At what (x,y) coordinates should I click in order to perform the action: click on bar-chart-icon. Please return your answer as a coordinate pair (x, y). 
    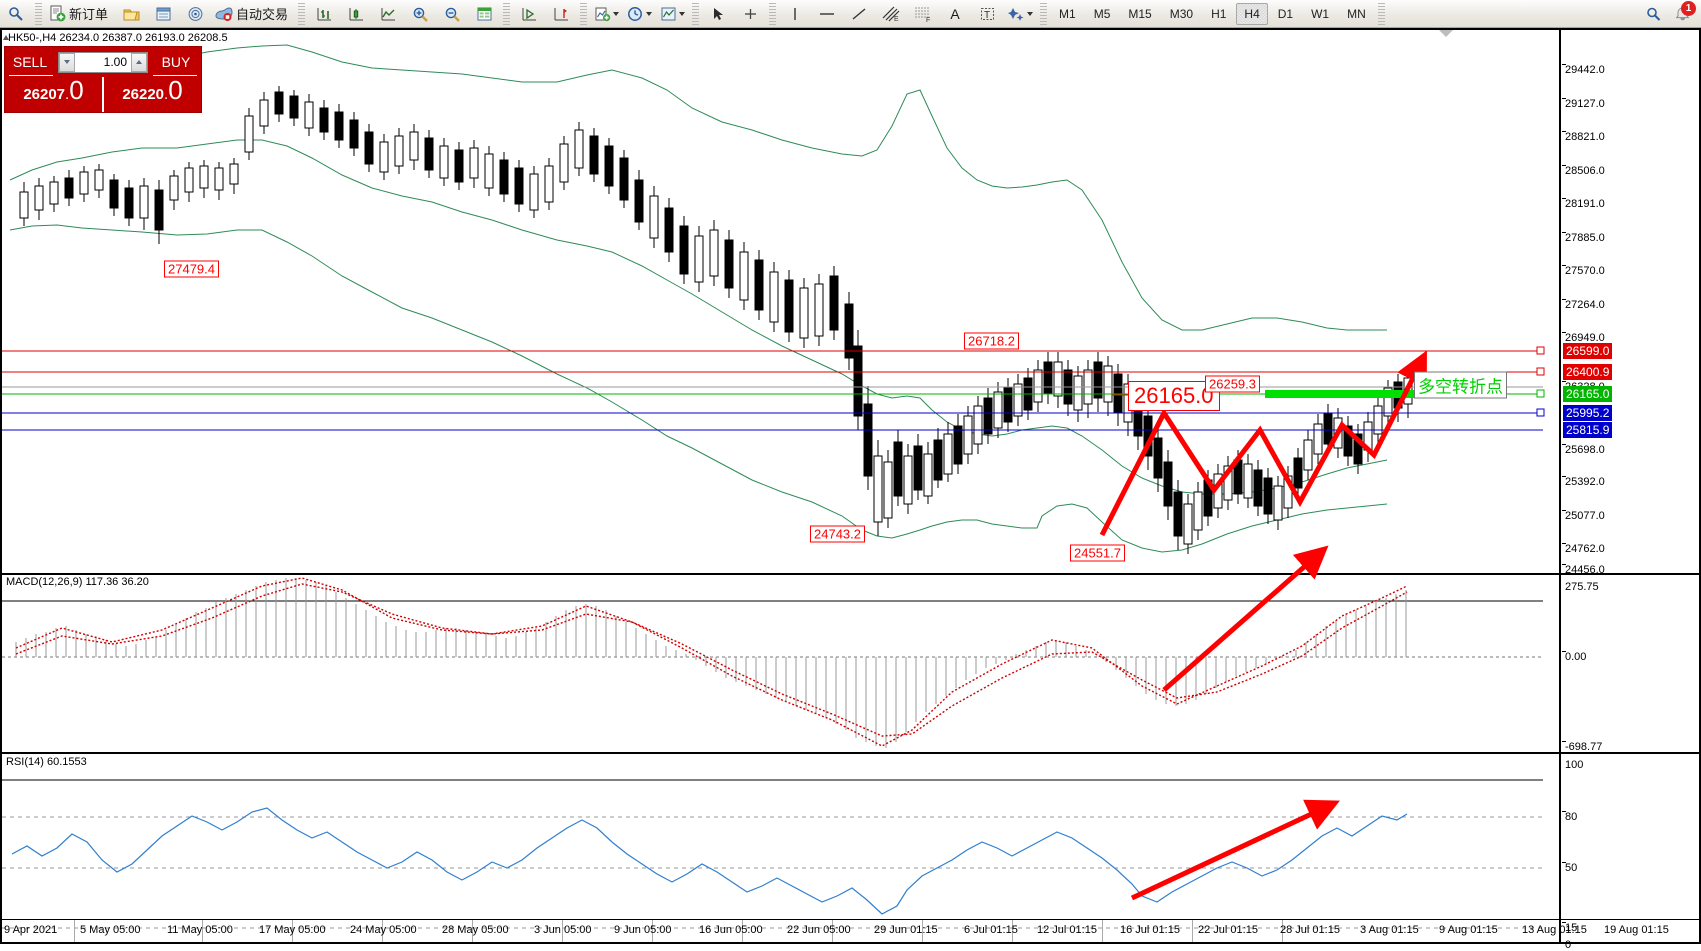
    Looking at the image, I should click on (324, 14).